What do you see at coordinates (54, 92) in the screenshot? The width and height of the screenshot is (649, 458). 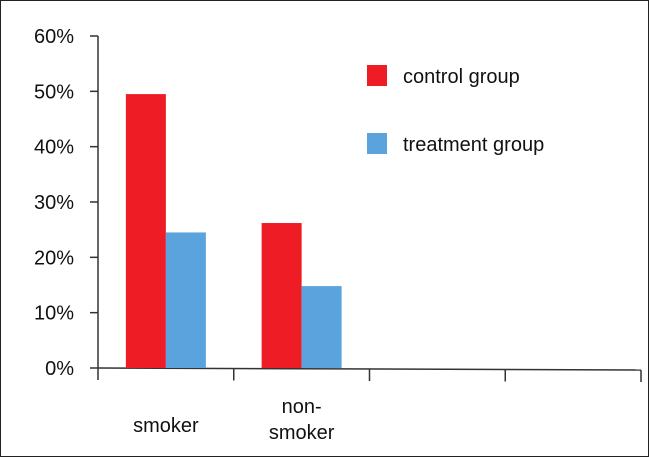 I see `y-tick-label: 50%` at bounding box center [54, 92].